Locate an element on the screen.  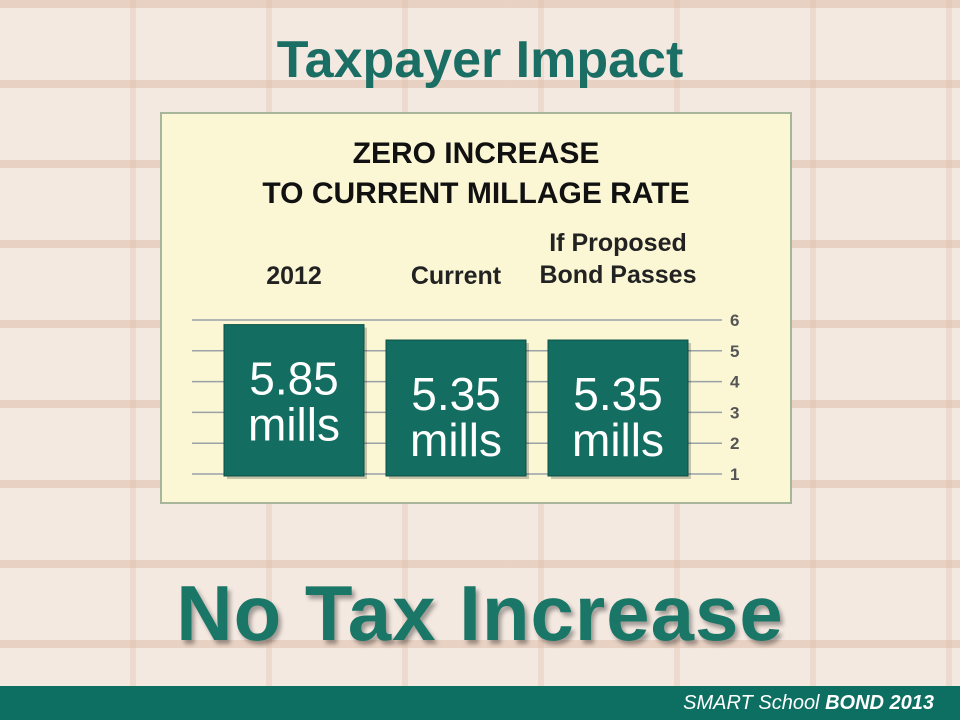
slide-title: Taxpayer Impact is located at coordinates (480, 60).